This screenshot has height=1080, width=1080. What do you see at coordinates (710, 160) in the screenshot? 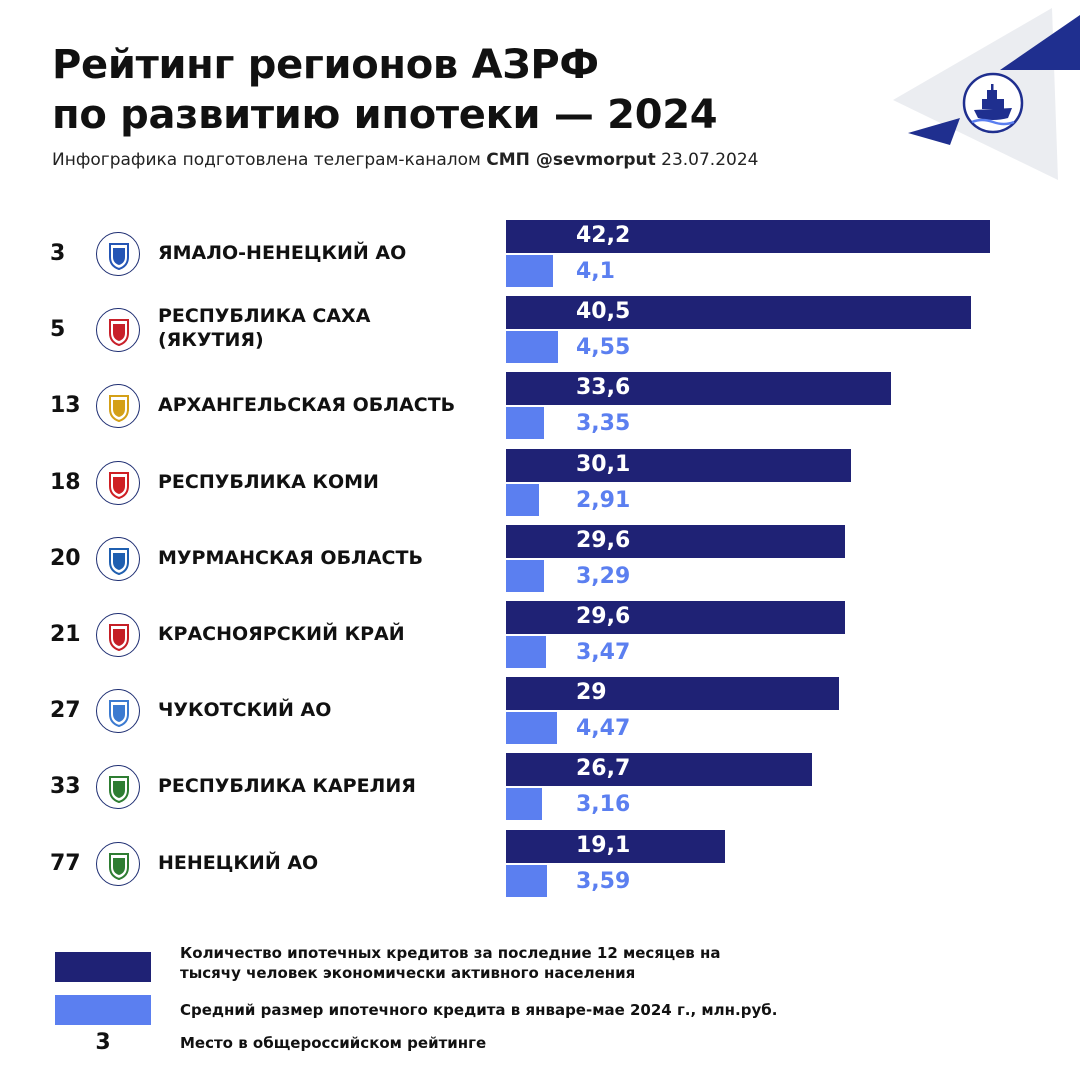
I see `subtitle-date: 23.07.2024` at bounding box center [710, 160].